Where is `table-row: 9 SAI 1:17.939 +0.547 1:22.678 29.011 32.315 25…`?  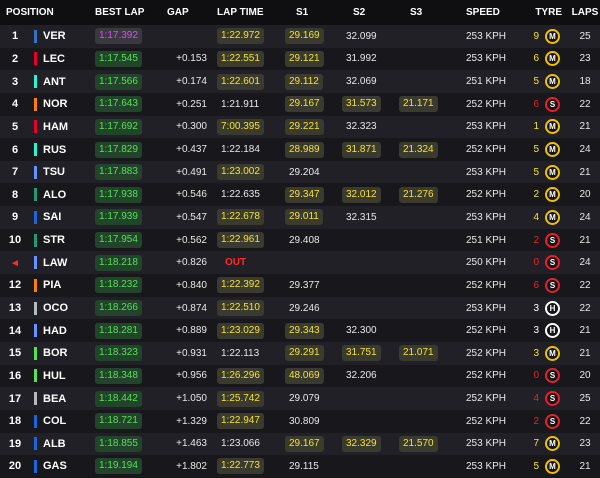
table-row: 9 SAI 1:17.939 +0.547 1:22.678 29.011 32.315 25… is located at coordinates (300, 217).